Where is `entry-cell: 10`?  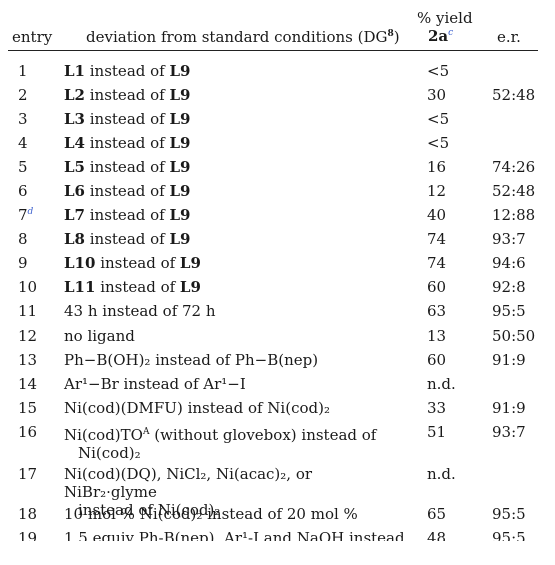
entry-cell: 10 is located at coordinates (28, 287).